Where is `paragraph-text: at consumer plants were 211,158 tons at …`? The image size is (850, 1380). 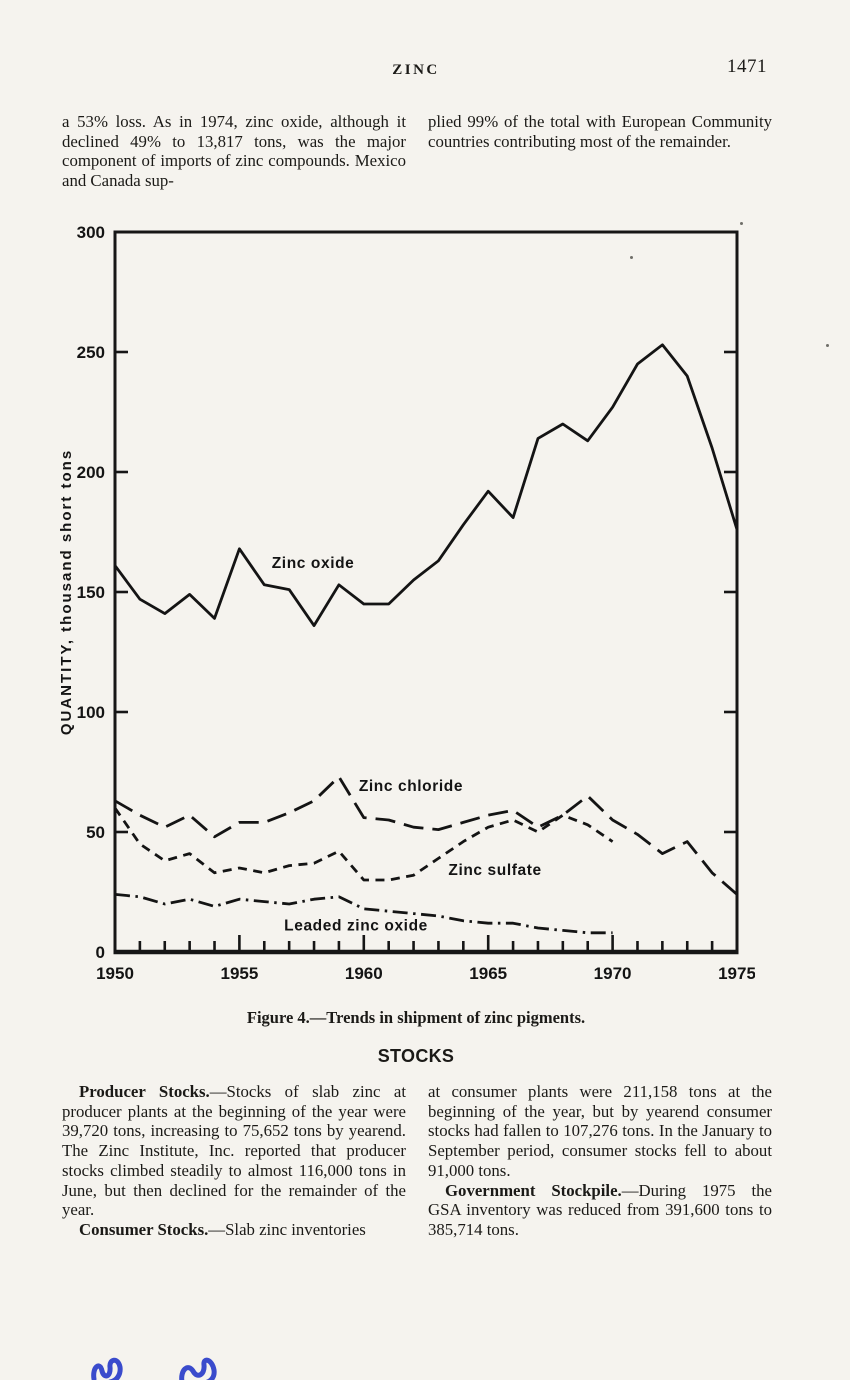
paragraph-text: at consumer plants were 211,158 tons at … is located at coordinates (600, 1131).